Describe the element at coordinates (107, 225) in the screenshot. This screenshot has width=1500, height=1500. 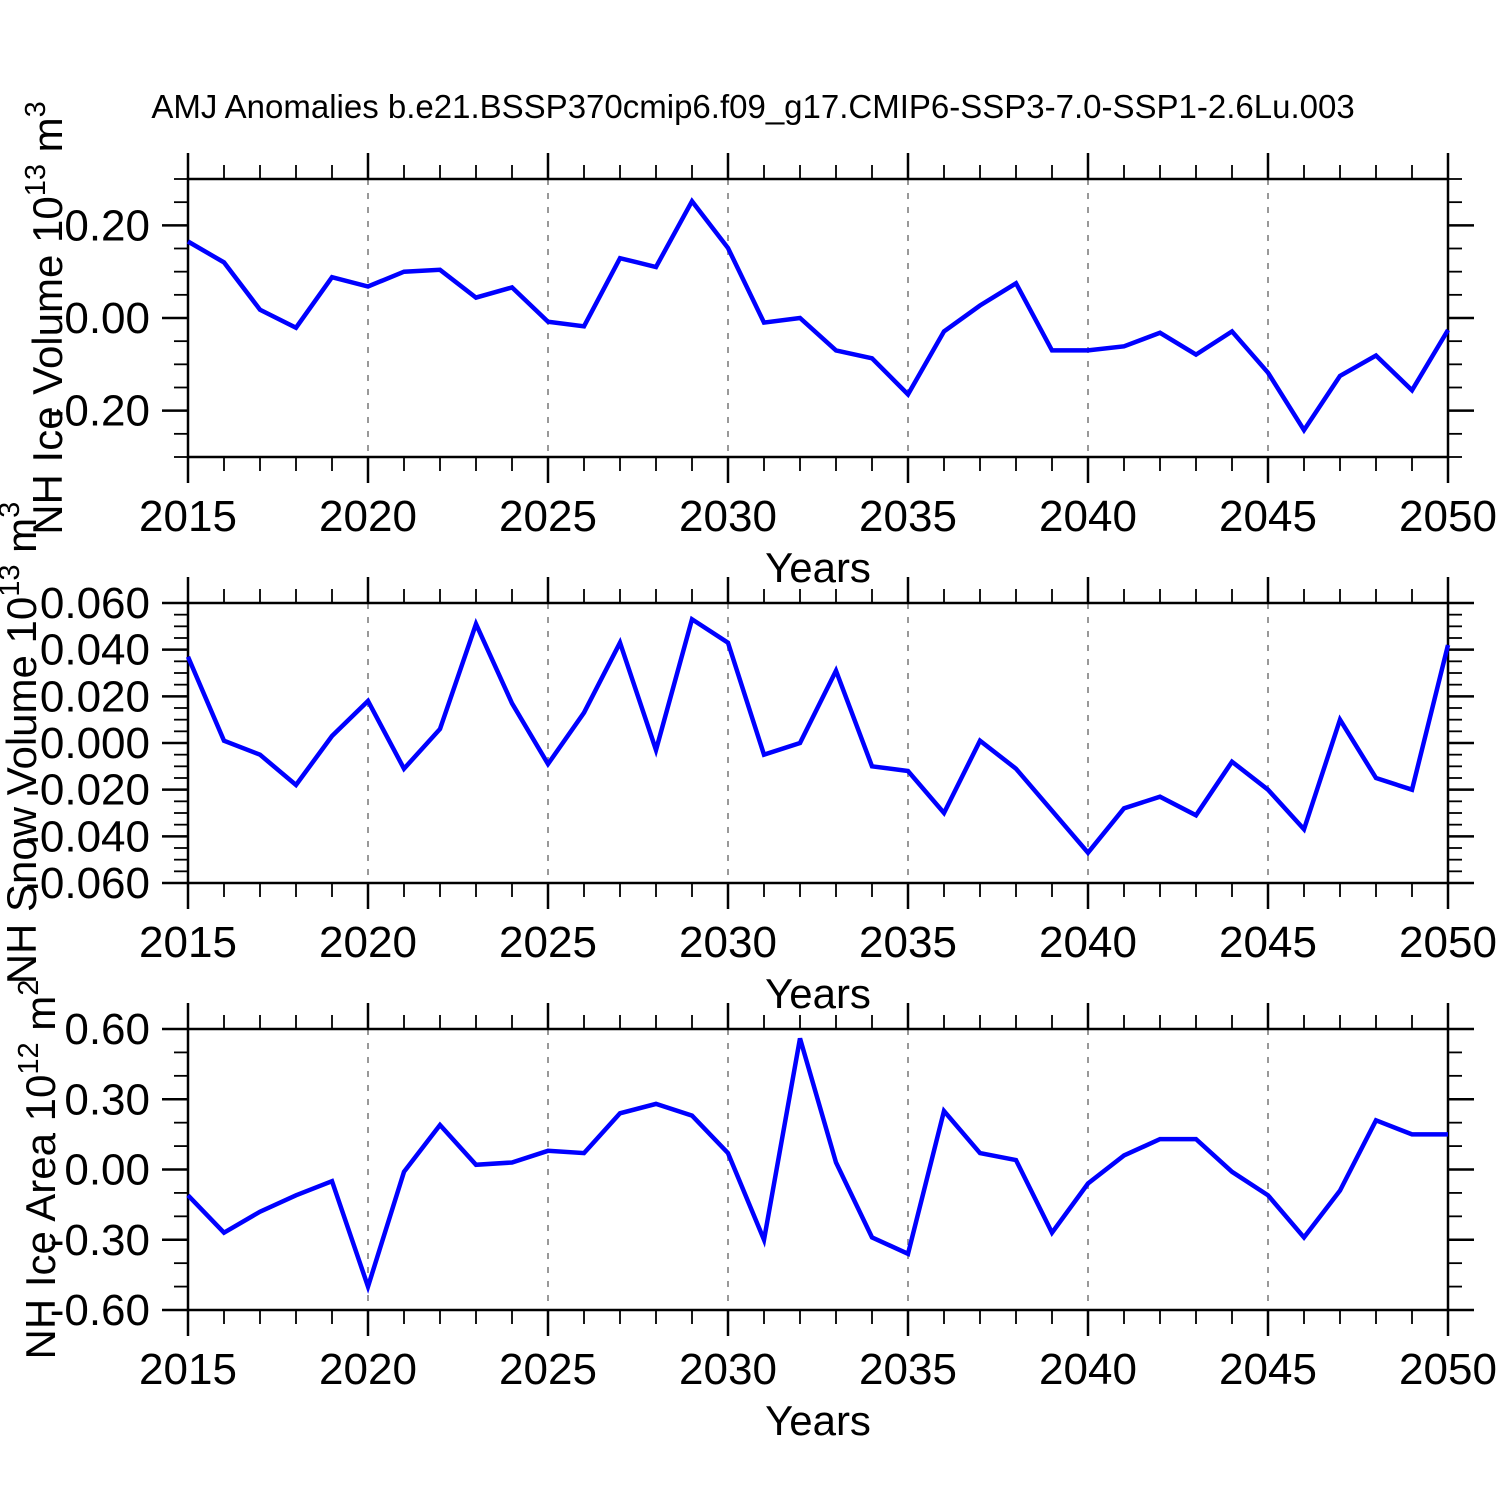
I see `y-tick-label: 0.20` at that location.